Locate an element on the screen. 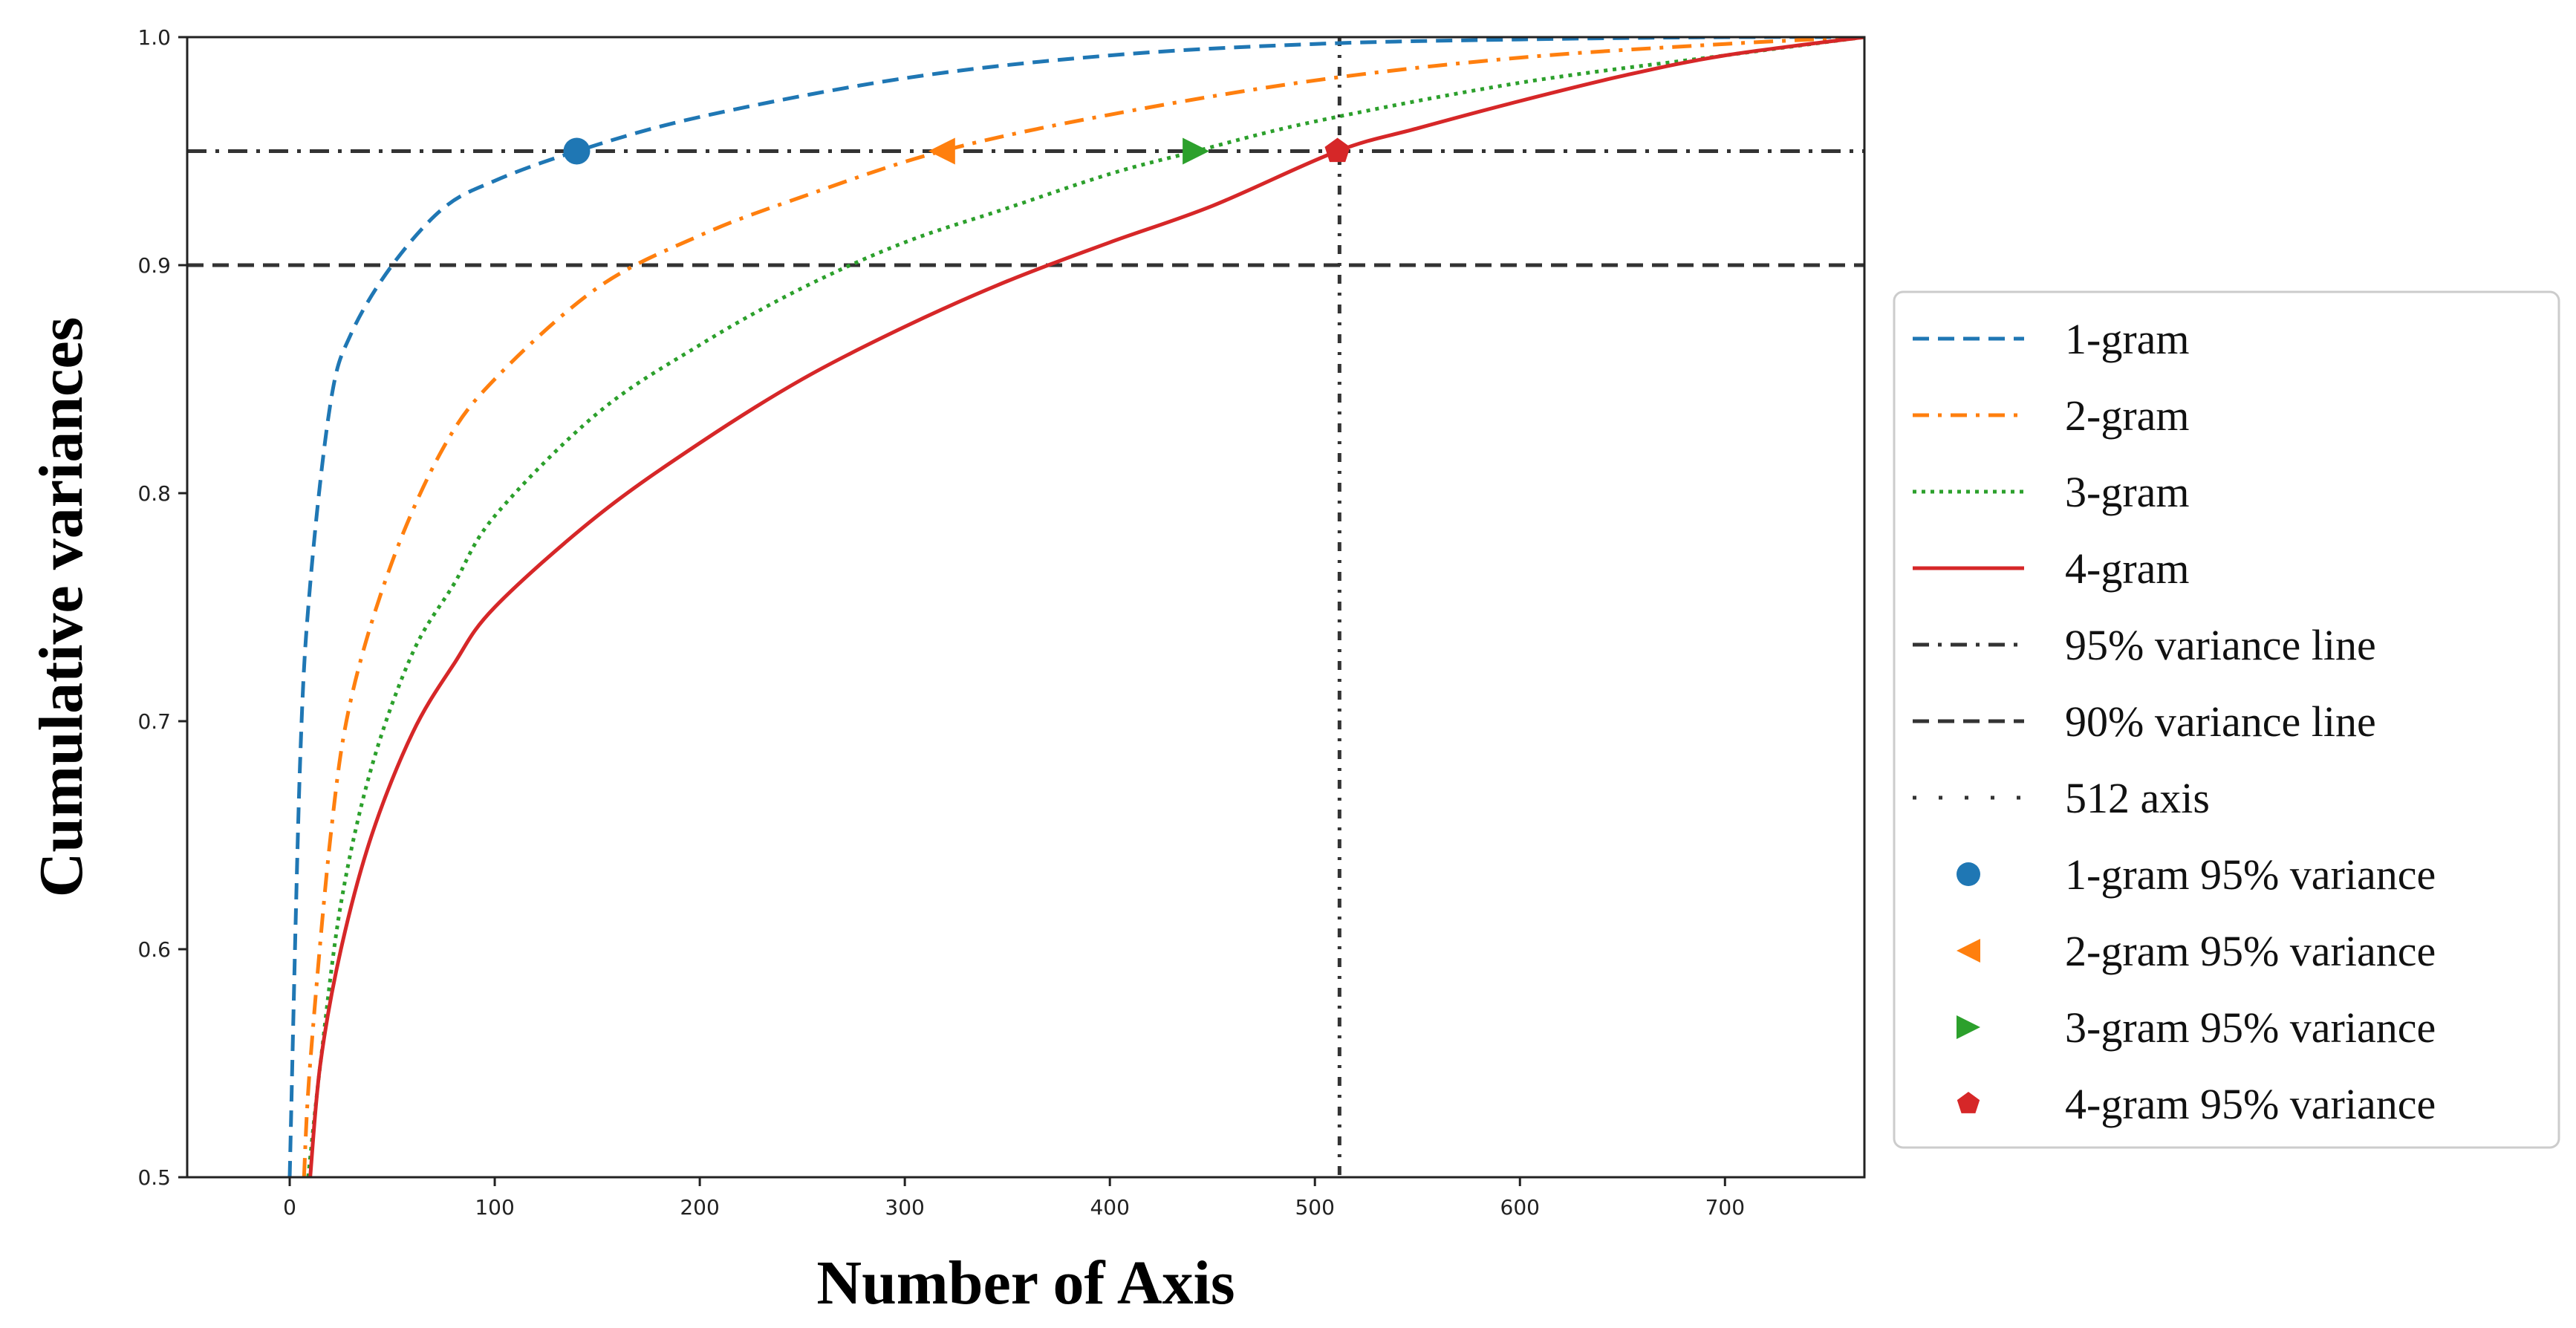  y-tick-label: 1.0 is located at coordinates (154, 37).